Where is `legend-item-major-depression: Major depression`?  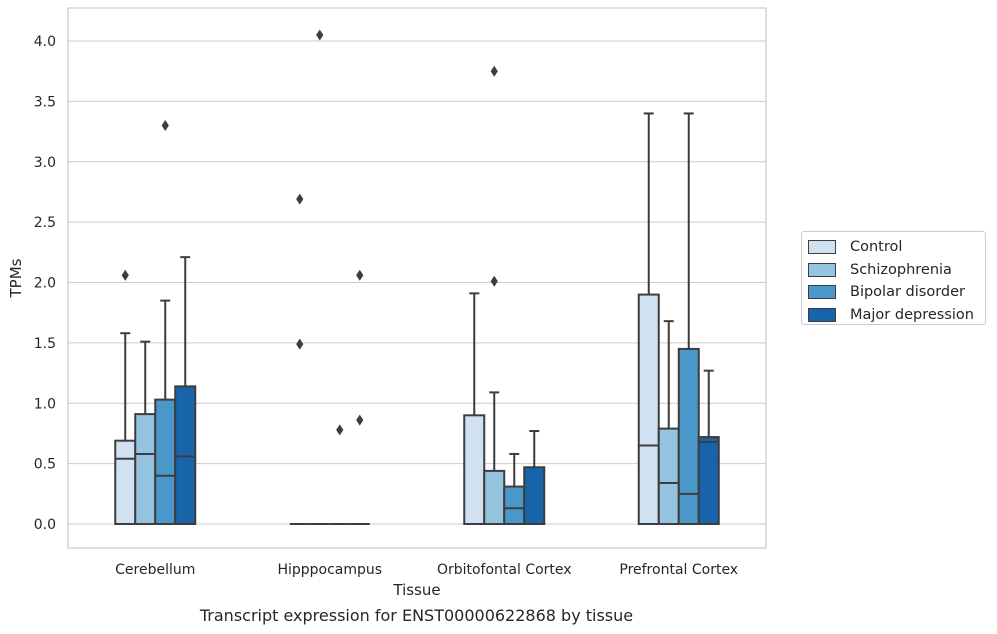
legend-item-major-depression: Major depression is located at coordinates (896, 315).